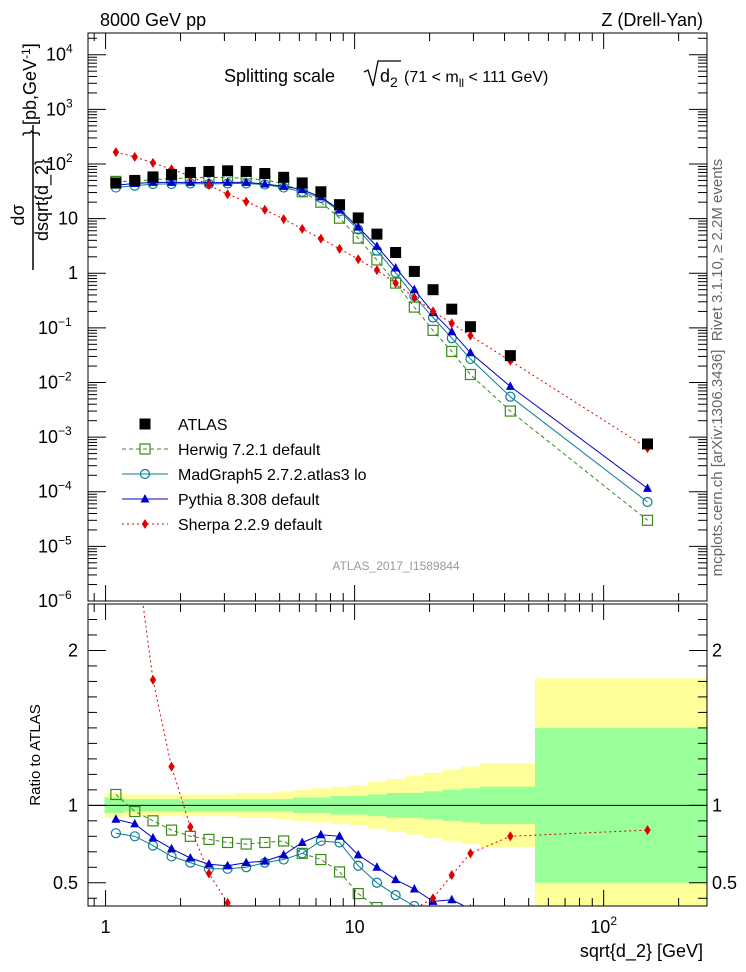 Image resolution: width=746 pixels, height=972 pixels. Describe the element at coordinates (145, 474) in the screenshot. I see `legend-marker-madgraph` at that location.